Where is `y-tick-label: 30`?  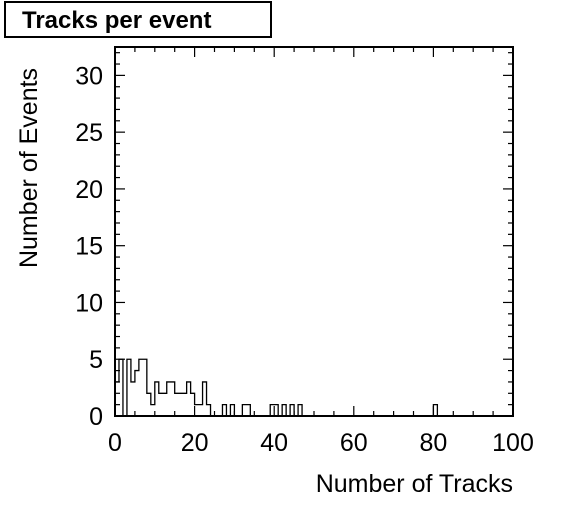 y-tick-label: 30 is located at coordinates (89, 76).